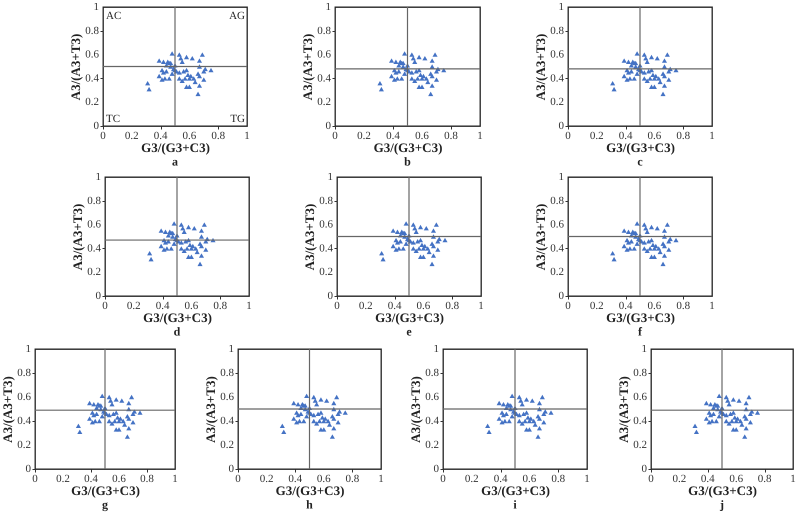  I want to click on text: a, so click(175, 161).